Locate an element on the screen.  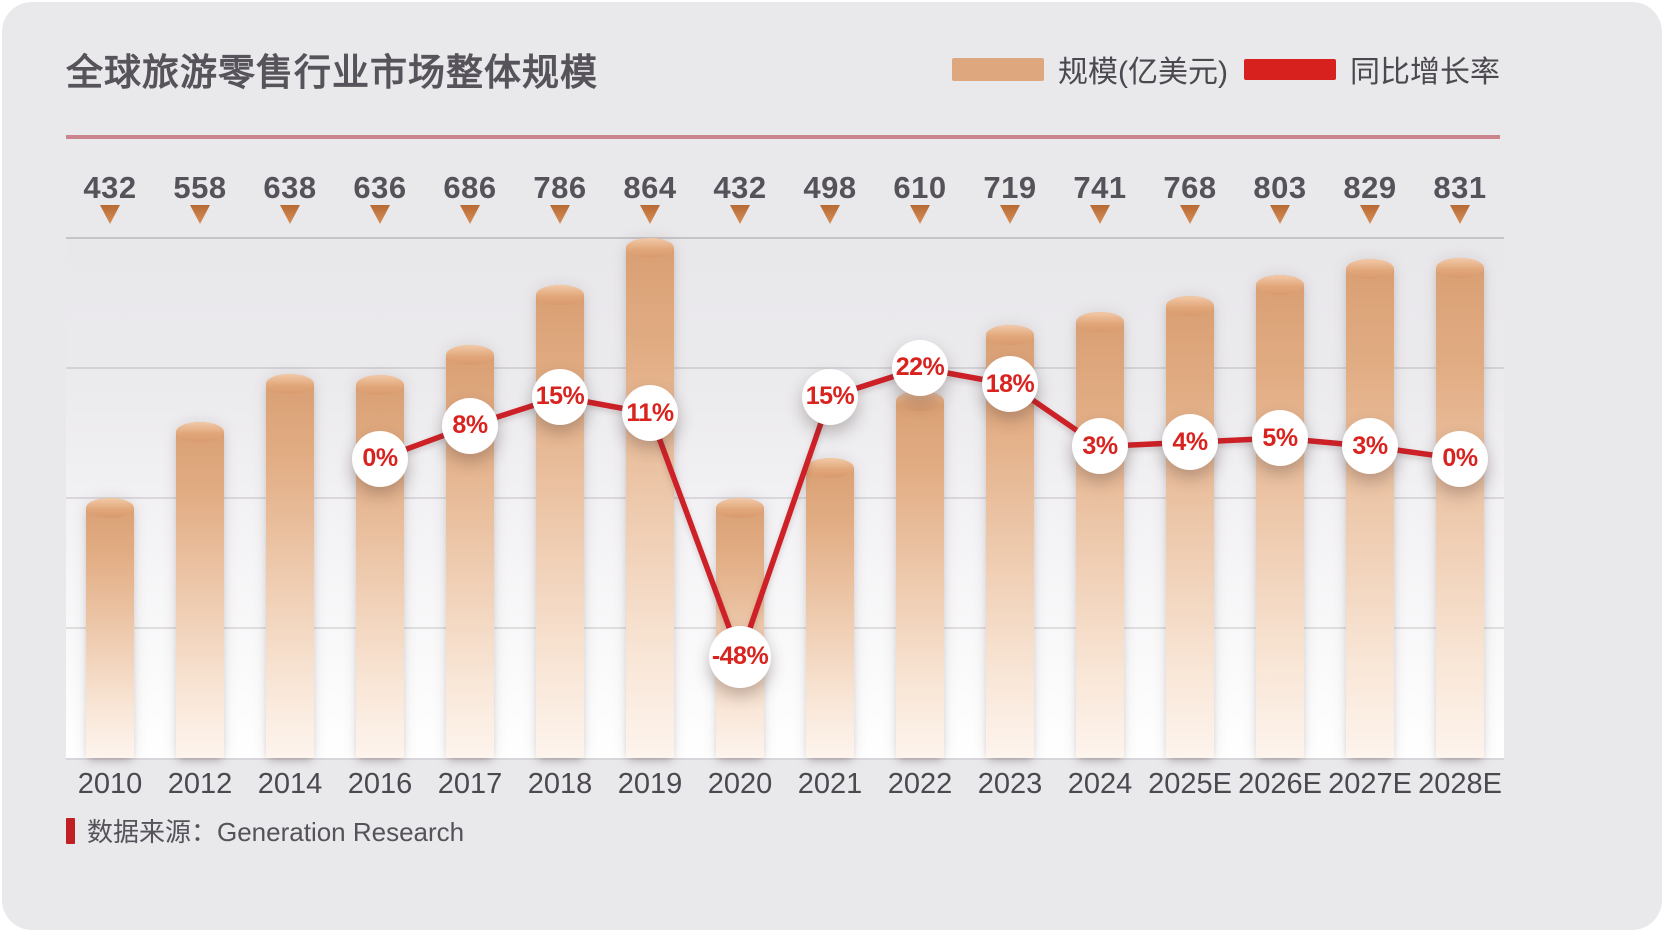
legend: 规模(亿美元) 同比增长率 is located at coordinates (1226, 69).